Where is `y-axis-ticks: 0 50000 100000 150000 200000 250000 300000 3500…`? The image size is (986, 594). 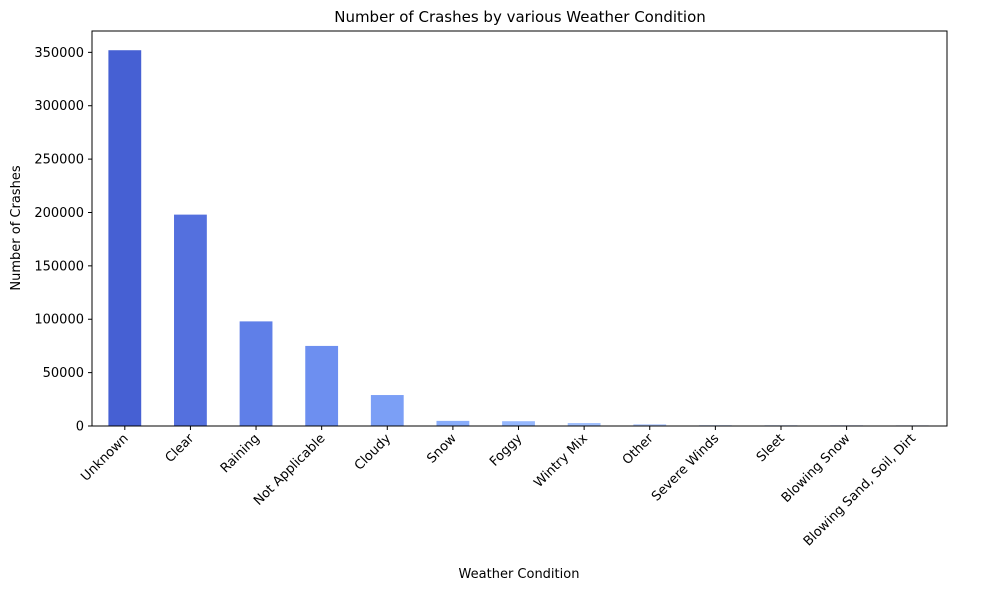
y-axis-ticks: 0 50000 100000 150000 200000 250000 300000 3500… is located at coordinates (63, 240).